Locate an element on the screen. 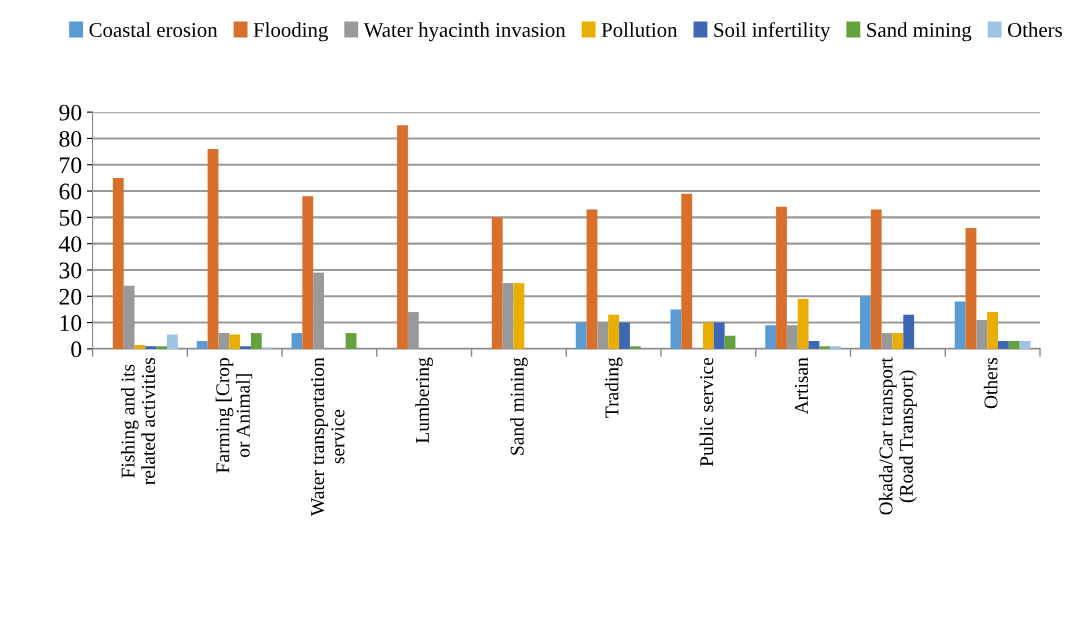 This screenshot has height=623, width=1089. x-tick-label: Sand mining is located at coordinates (519, 406).